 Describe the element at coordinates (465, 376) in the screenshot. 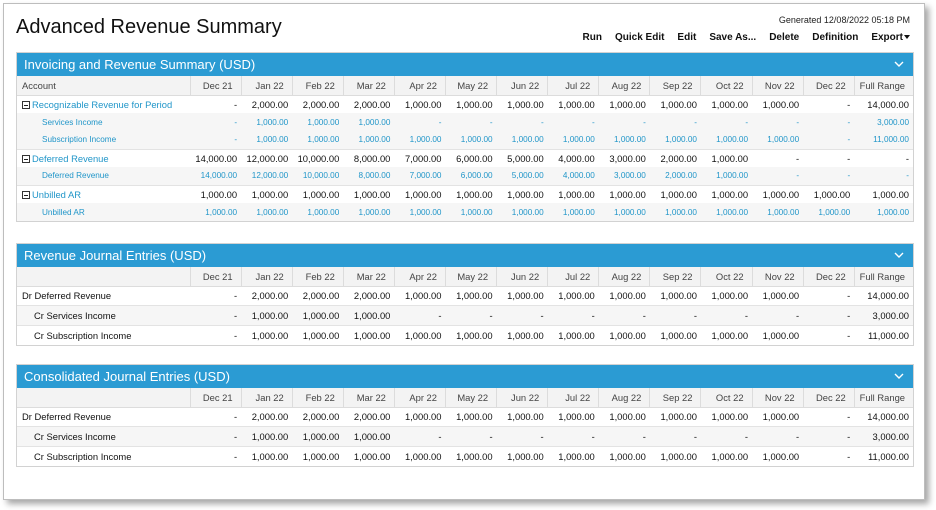

I see `consolidated-journal-panel-header: Consolidated Journal Entries (USD)` at that location.